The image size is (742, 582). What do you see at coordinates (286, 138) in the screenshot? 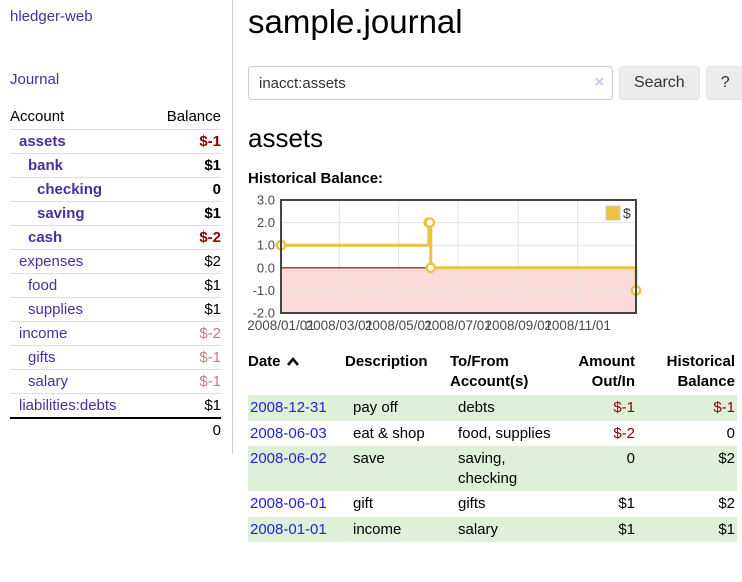
I see `account-heading: assets` at bounding box center [286, 138].